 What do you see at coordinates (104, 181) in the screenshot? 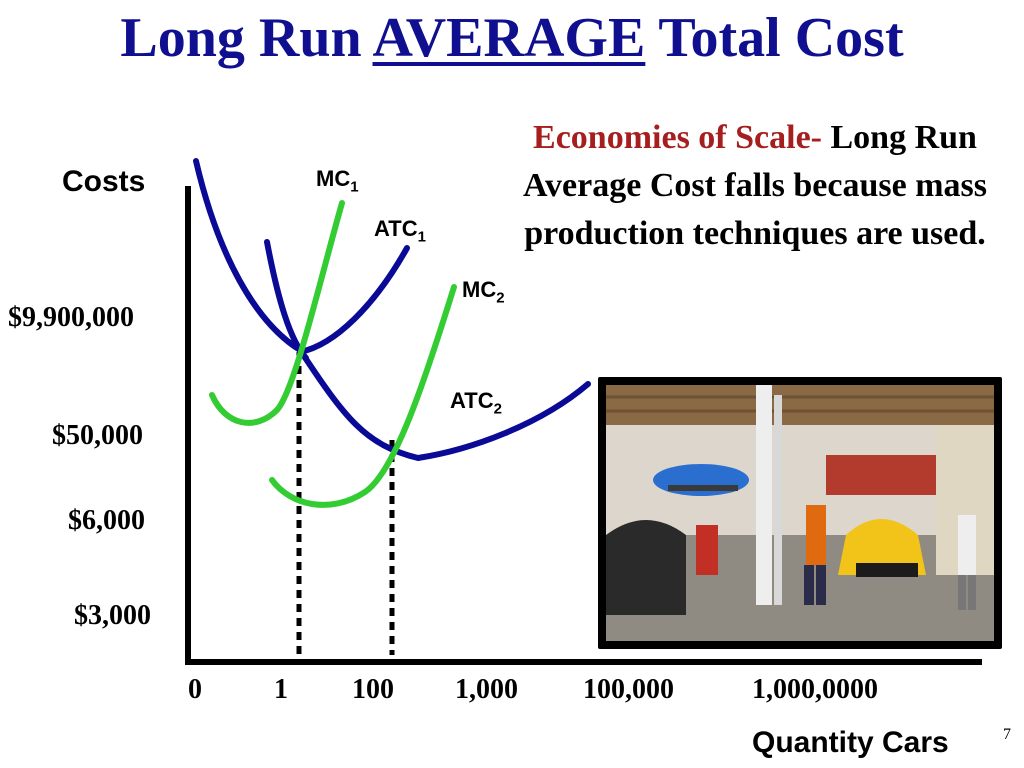
I see `y-axis-title: Costs` at bounding box center [104, 181].